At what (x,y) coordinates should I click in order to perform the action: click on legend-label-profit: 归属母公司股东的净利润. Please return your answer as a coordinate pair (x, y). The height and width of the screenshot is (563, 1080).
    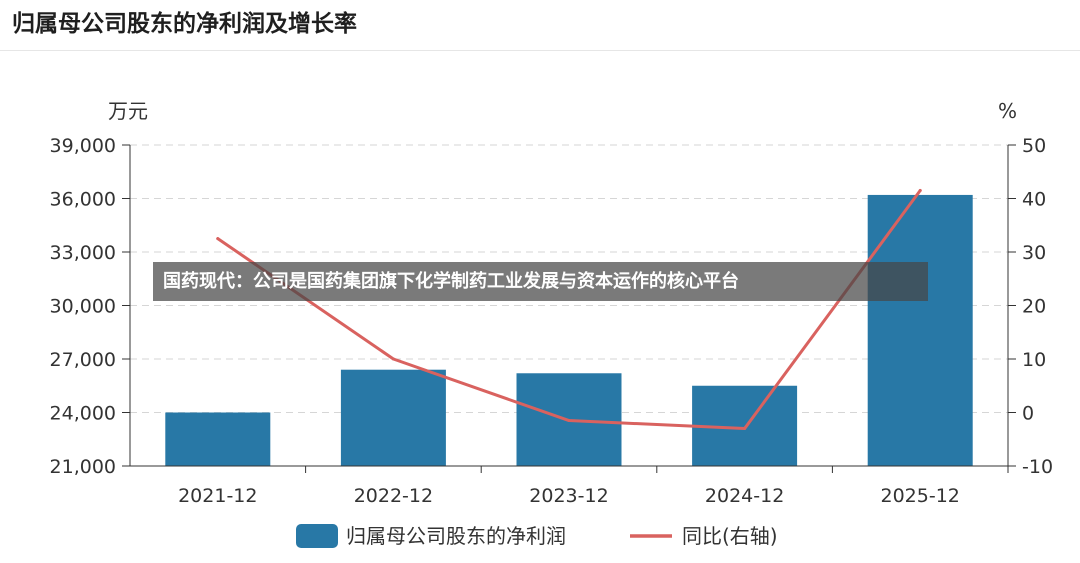
    Looking at the image, I should click on (456, 536).